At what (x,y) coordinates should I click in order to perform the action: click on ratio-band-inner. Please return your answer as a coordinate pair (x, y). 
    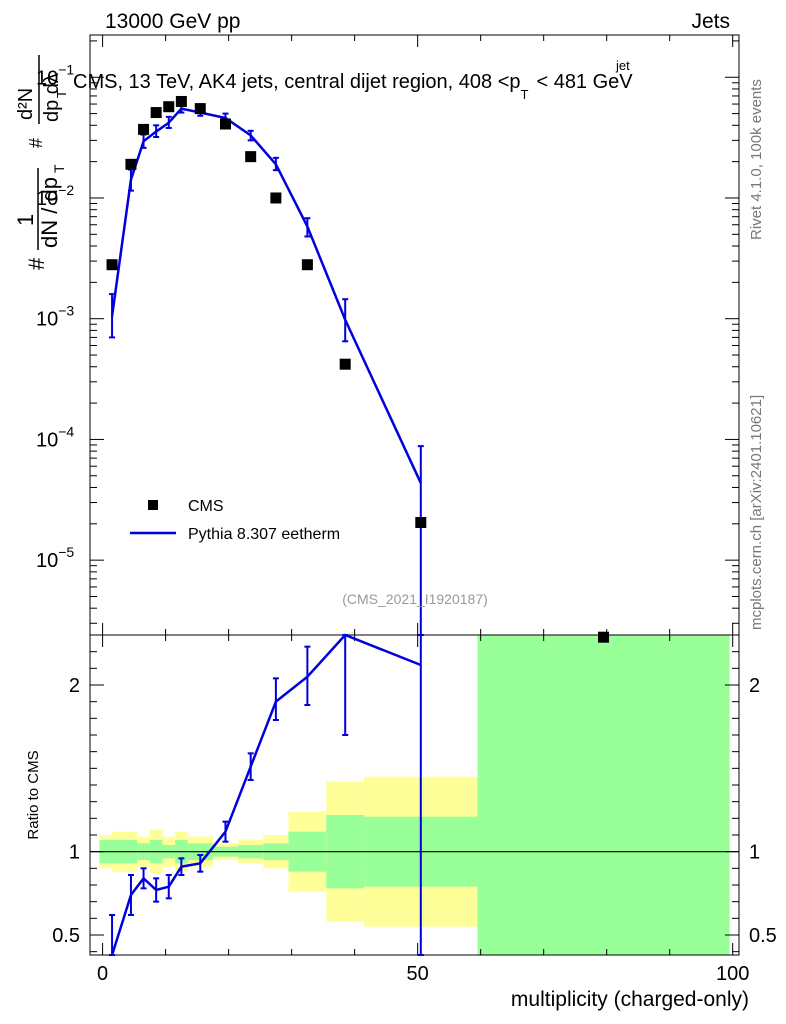
    Looking at the image, I should click on (603, 795).